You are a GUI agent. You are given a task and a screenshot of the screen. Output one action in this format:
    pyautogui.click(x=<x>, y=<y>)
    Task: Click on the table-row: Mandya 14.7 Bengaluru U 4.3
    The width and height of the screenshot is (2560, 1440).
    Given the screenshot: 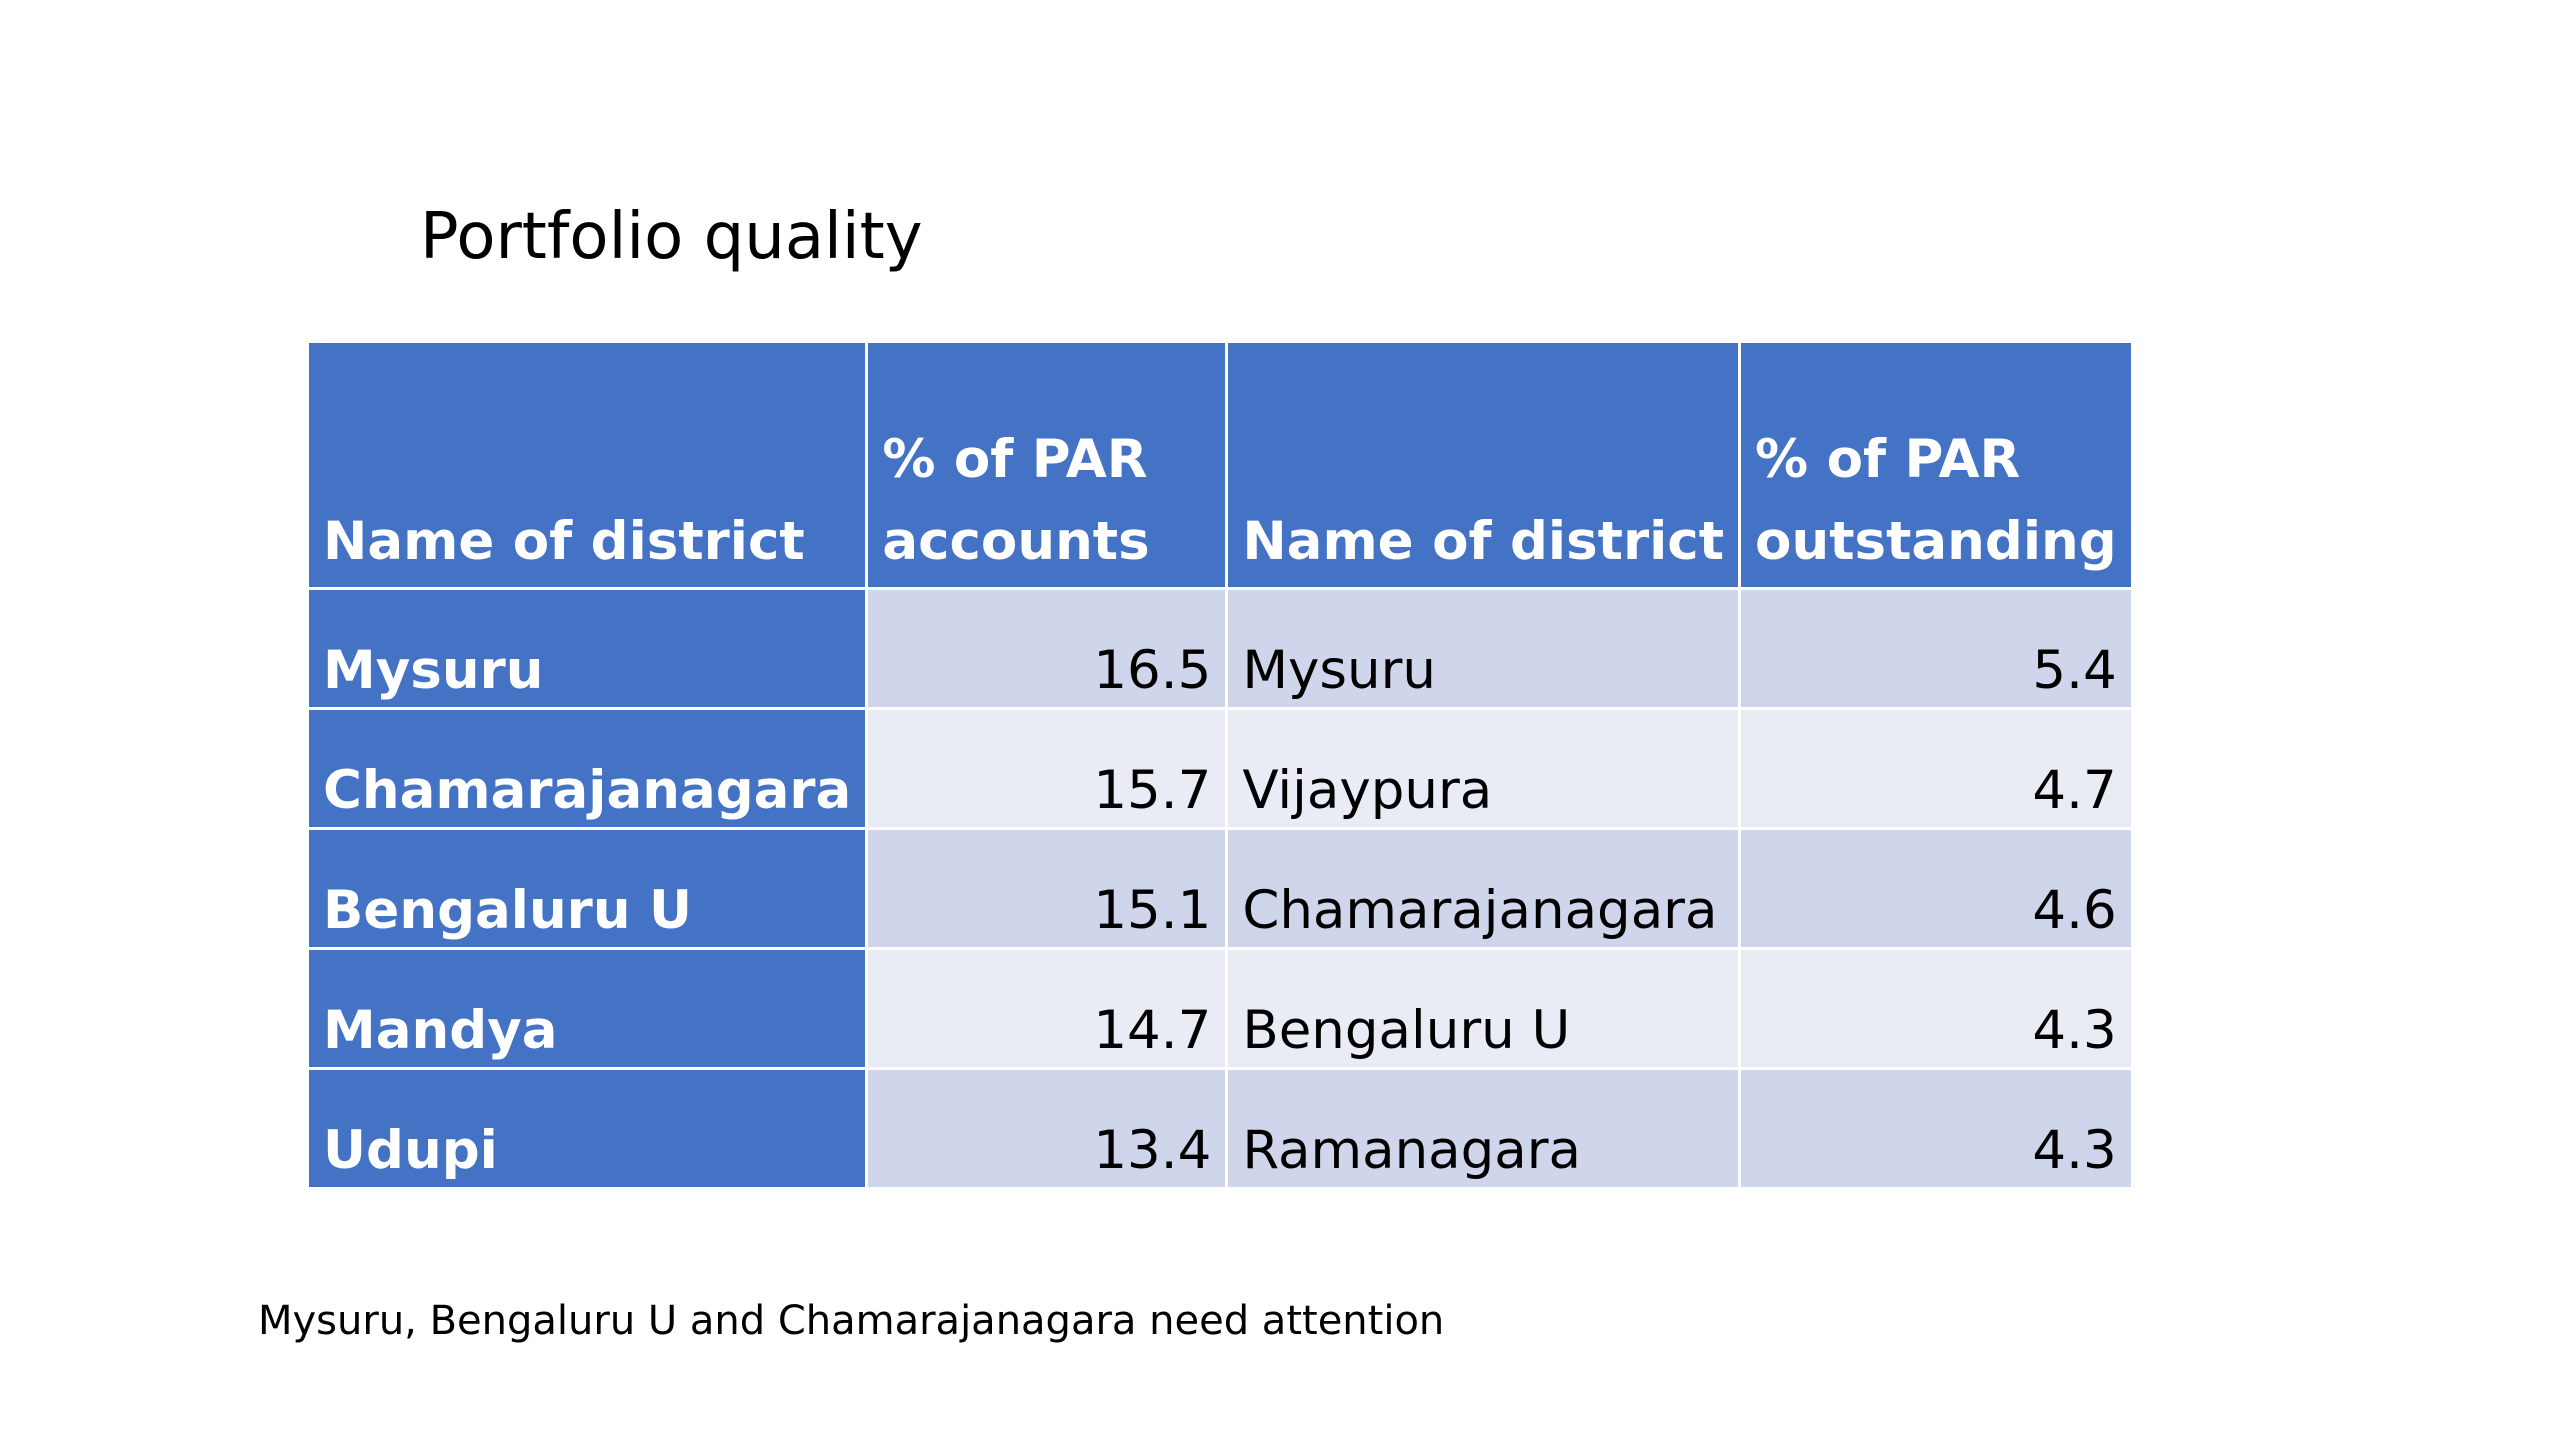 What is the action you would take?
    pyautogui.click(x=1219, y=1008)
    